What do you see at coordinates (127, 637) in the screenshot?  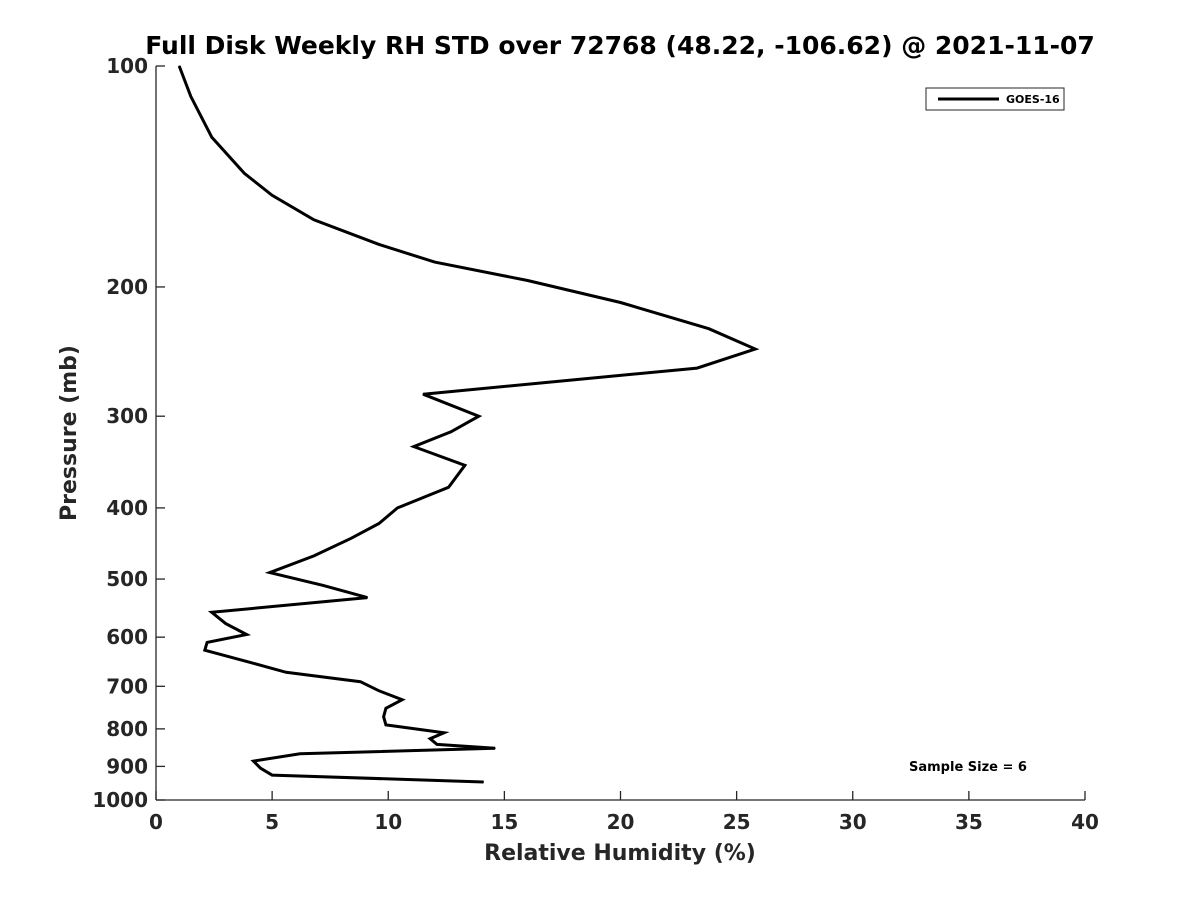 I see `y-tick-label: 600` at bounding box center [127, 637].